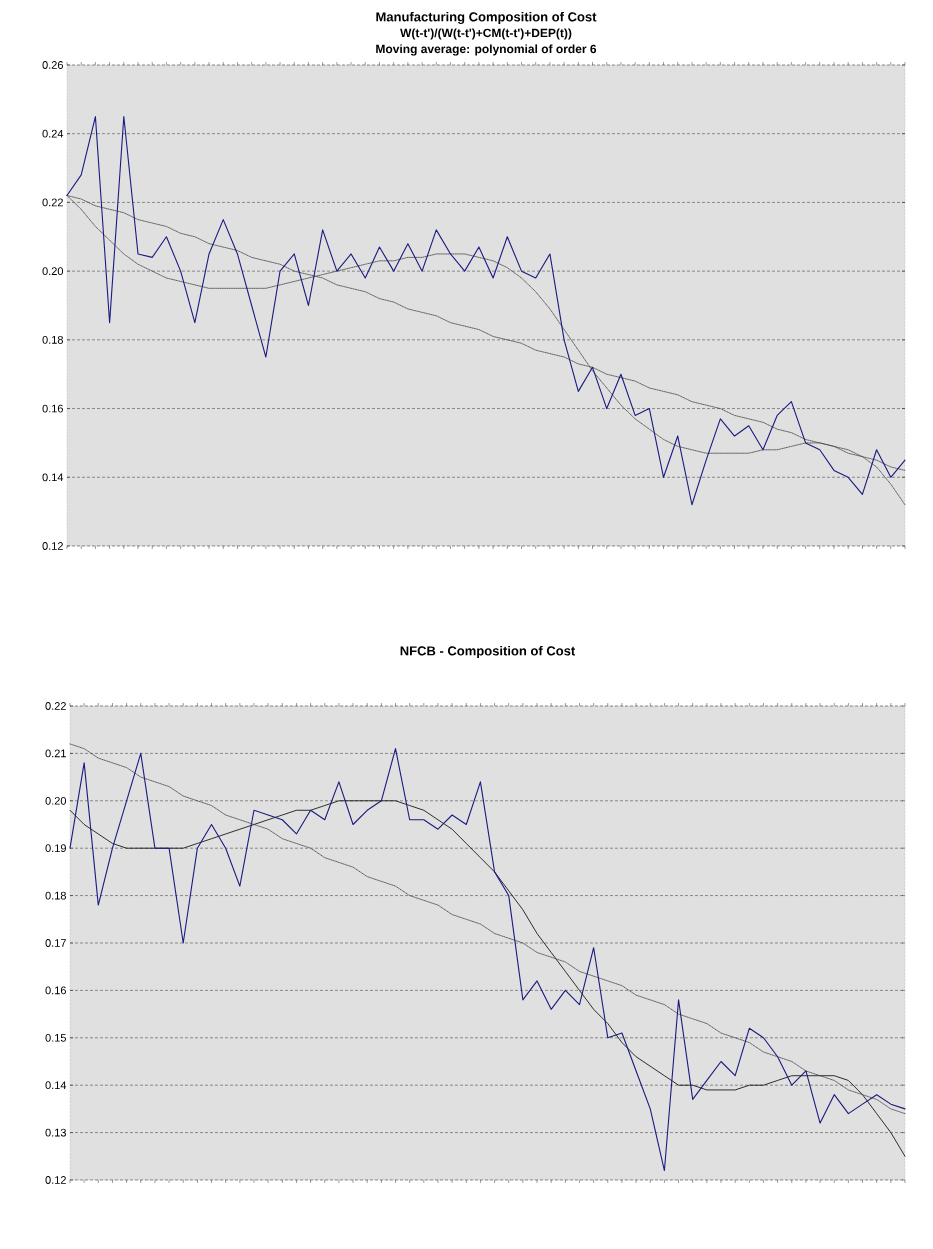 The image size is (933, 1249). What do you see at coordinates (486, 50) in the screenshot?
I see `text: Moving average: polynomial of order 6` at bounding box center [486, 50].